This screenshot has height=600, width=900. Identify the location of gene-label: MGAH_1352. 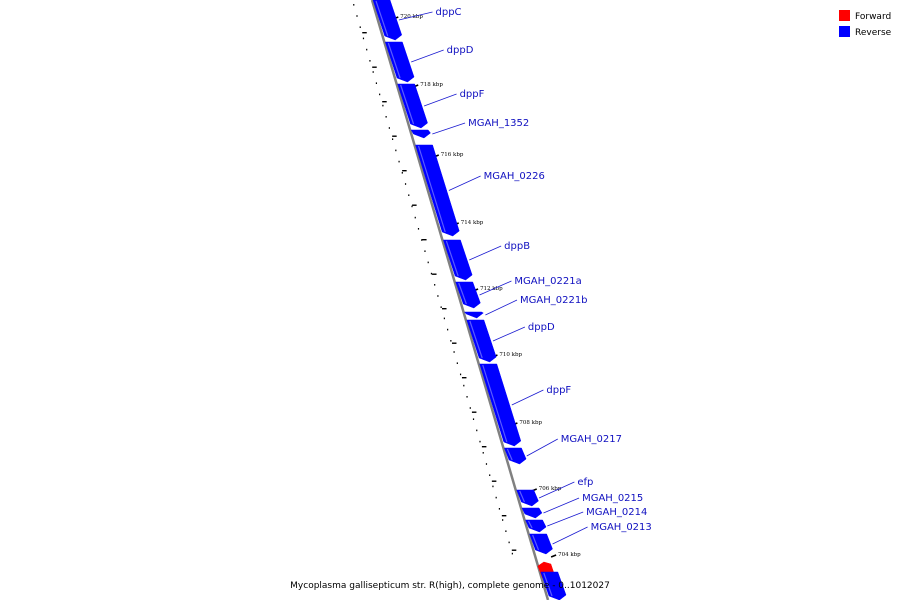
(498, 123).